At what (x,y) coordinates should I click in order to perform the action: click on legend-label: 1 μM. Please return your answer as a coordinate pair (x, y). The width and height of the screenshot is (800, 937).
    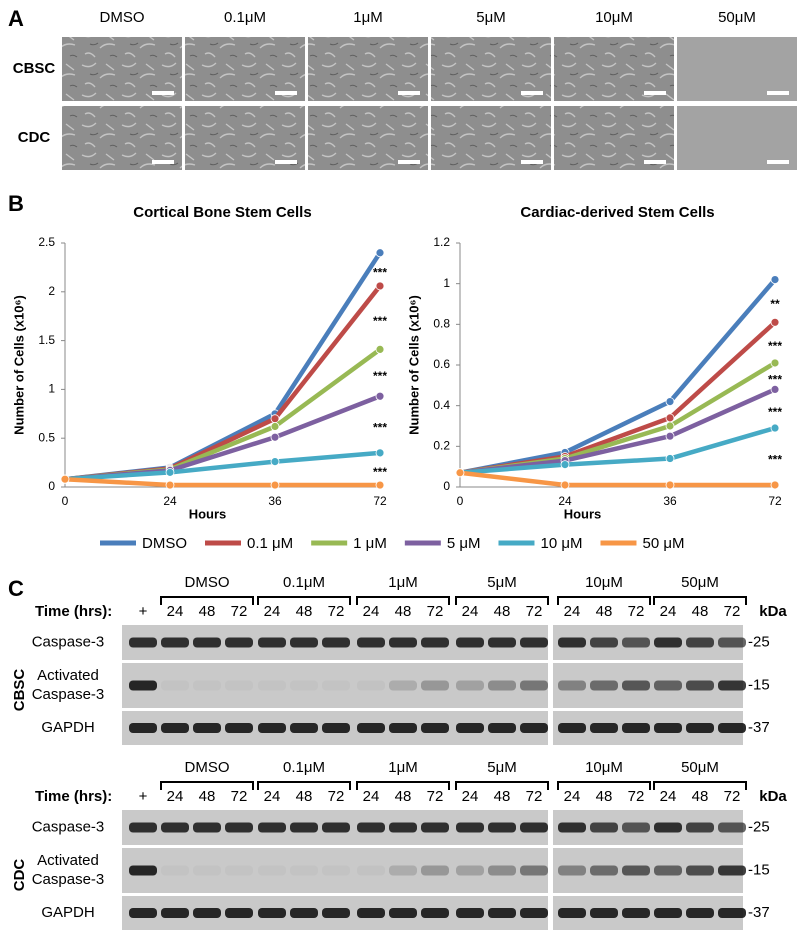
    Looking at the image, I should click on (370, 543).